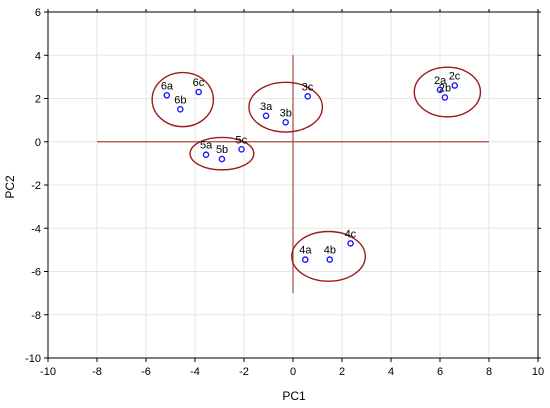 The width and height of the screenshot is (550, 408). I want to click on y-tick-label: -4, so click(36, 229).